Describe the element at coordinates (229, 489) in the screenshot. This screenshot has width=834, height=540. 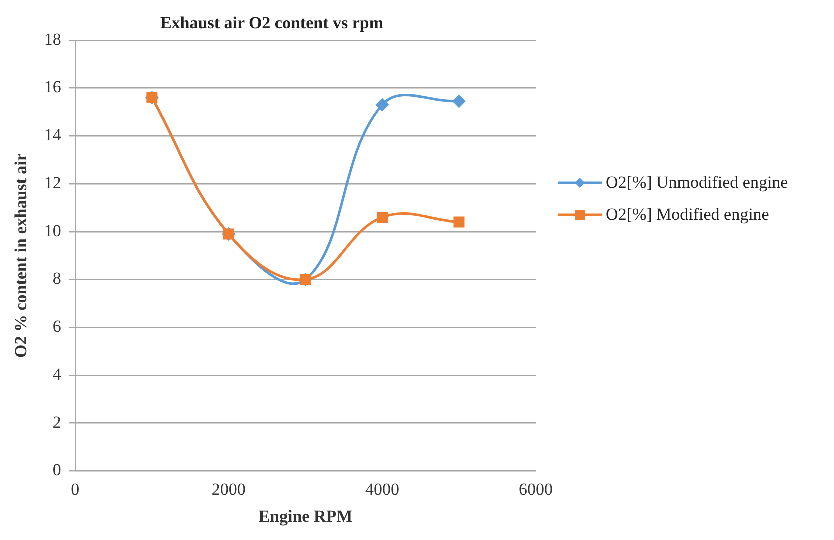
I see `x-tick-label: 2000` at that location.